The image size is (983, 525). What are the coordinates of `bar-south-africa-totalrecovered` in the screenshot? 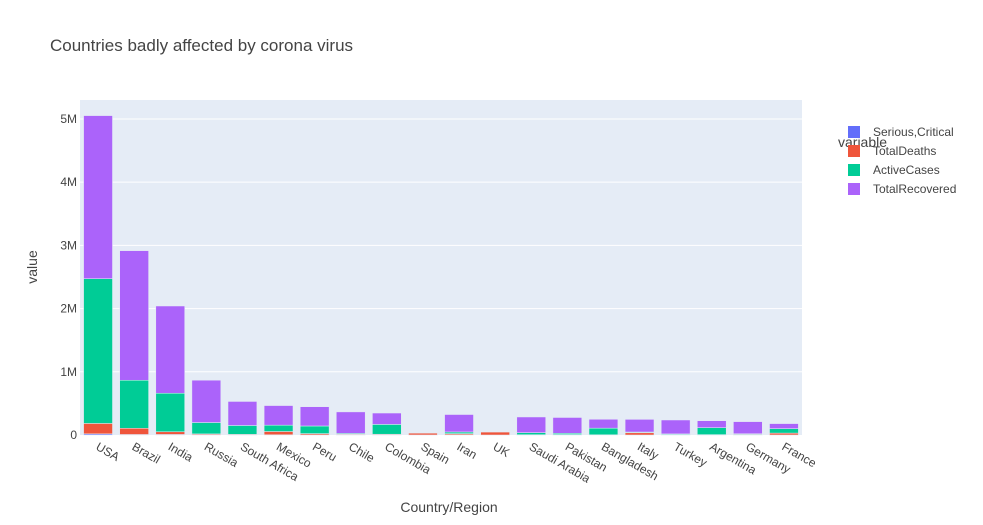 It's located at (242, 413).